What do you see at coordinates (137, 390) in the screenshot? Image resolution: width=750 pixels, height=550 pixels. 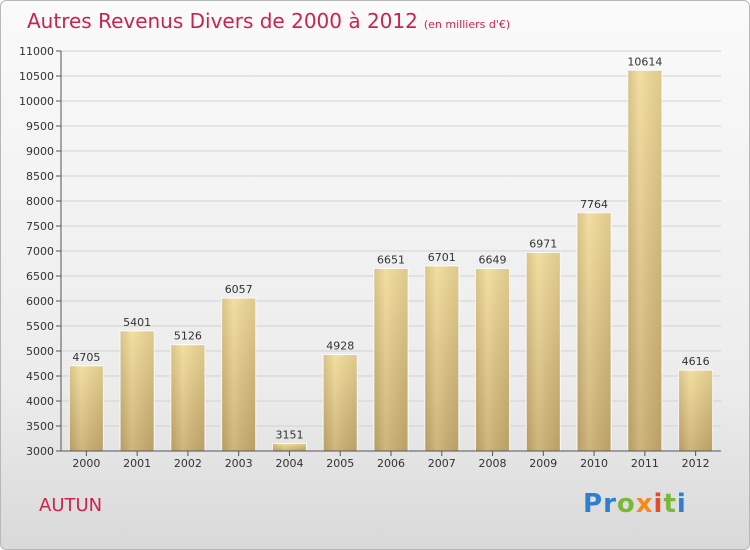 I see `bar-shade-2001` at bounding box center [137, 390].